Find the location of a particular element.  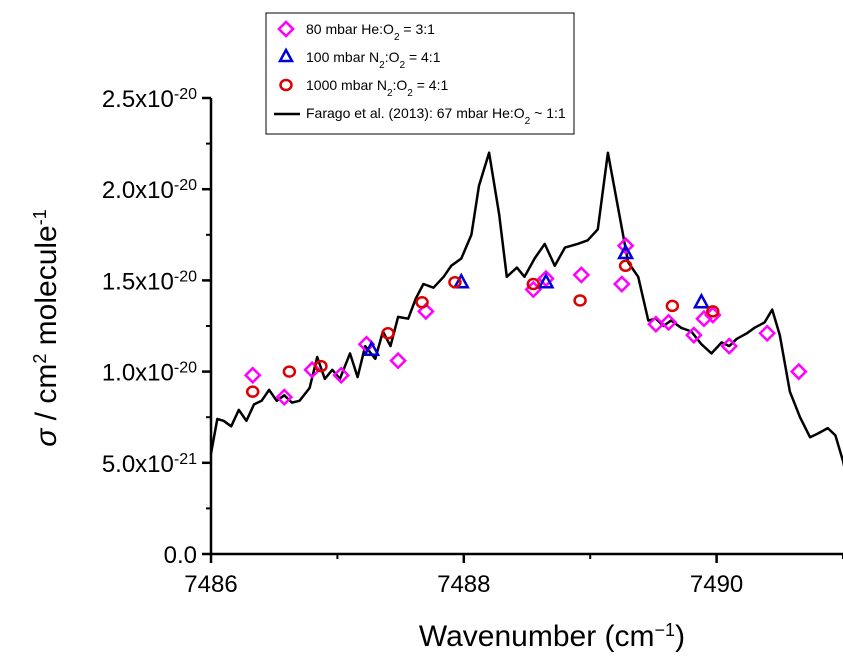

y-axis-title: σ / cm2 molecule-1 is located at coordinates (46, 328).